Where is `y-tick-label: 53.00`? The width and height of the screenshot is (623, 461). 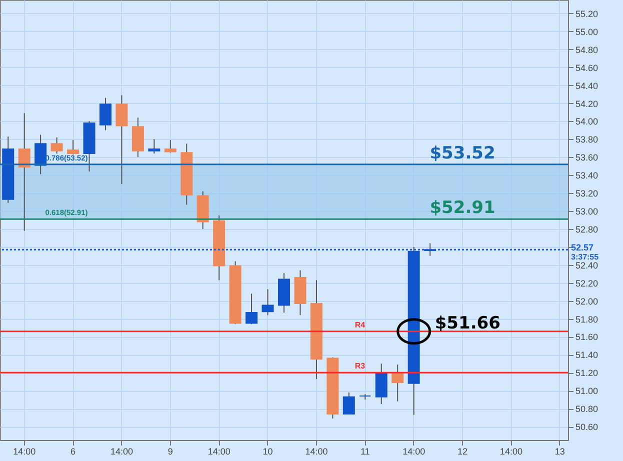 y-tick-label: 53.00 is located at coordinates (587, 211).